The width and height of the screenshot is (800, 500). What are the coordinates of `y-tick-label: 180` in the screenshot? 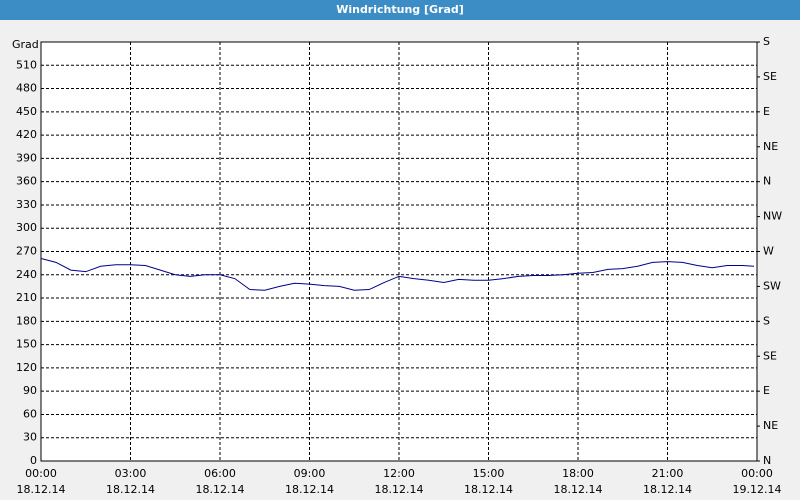 It's located at (26, 320).